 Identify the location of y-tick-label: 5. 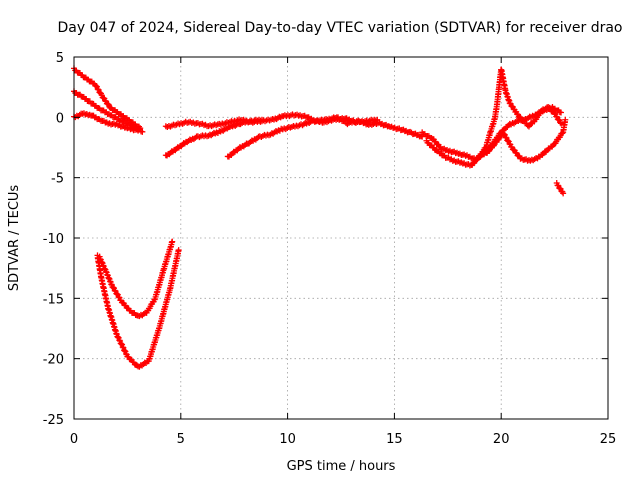
(60, 58).